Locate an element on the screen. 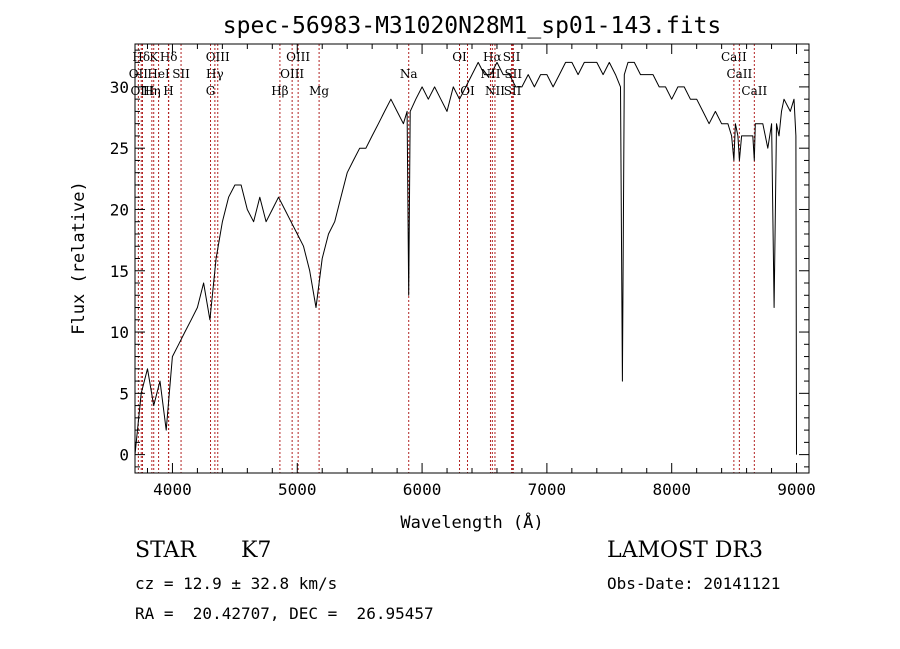  spectral-line-label: Hα is located at coordinates (492, 57).